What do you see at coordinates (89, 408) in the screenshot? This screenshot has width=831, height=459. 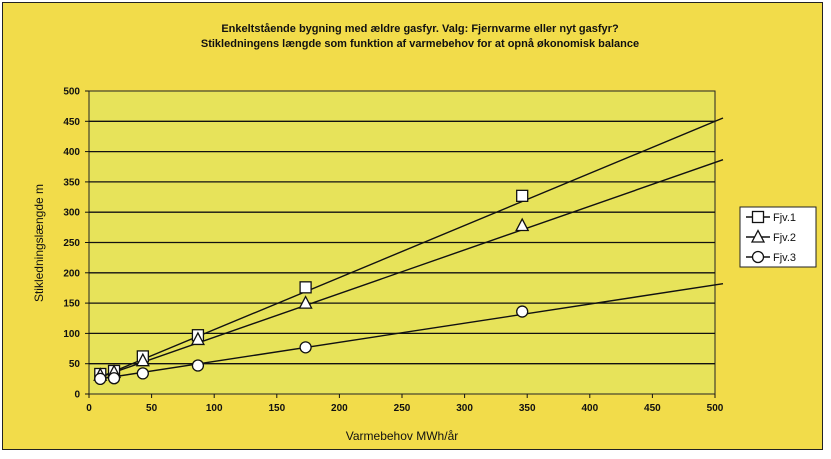 I see `x-tick-label: 0` at bounding box center [89, 408].